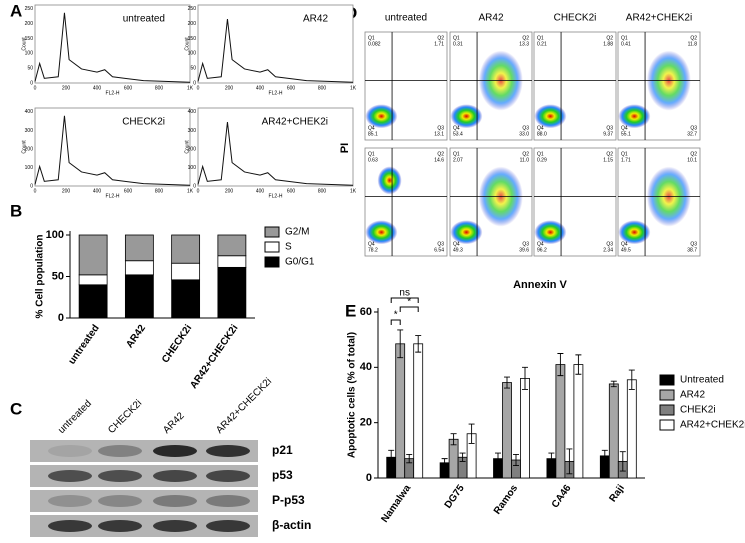 The width and height of the screenshot is (745, 543). Describe the element at coordinates (540, 285) in the screenshot. I see `x-axis-label: Annexin V` at that location.